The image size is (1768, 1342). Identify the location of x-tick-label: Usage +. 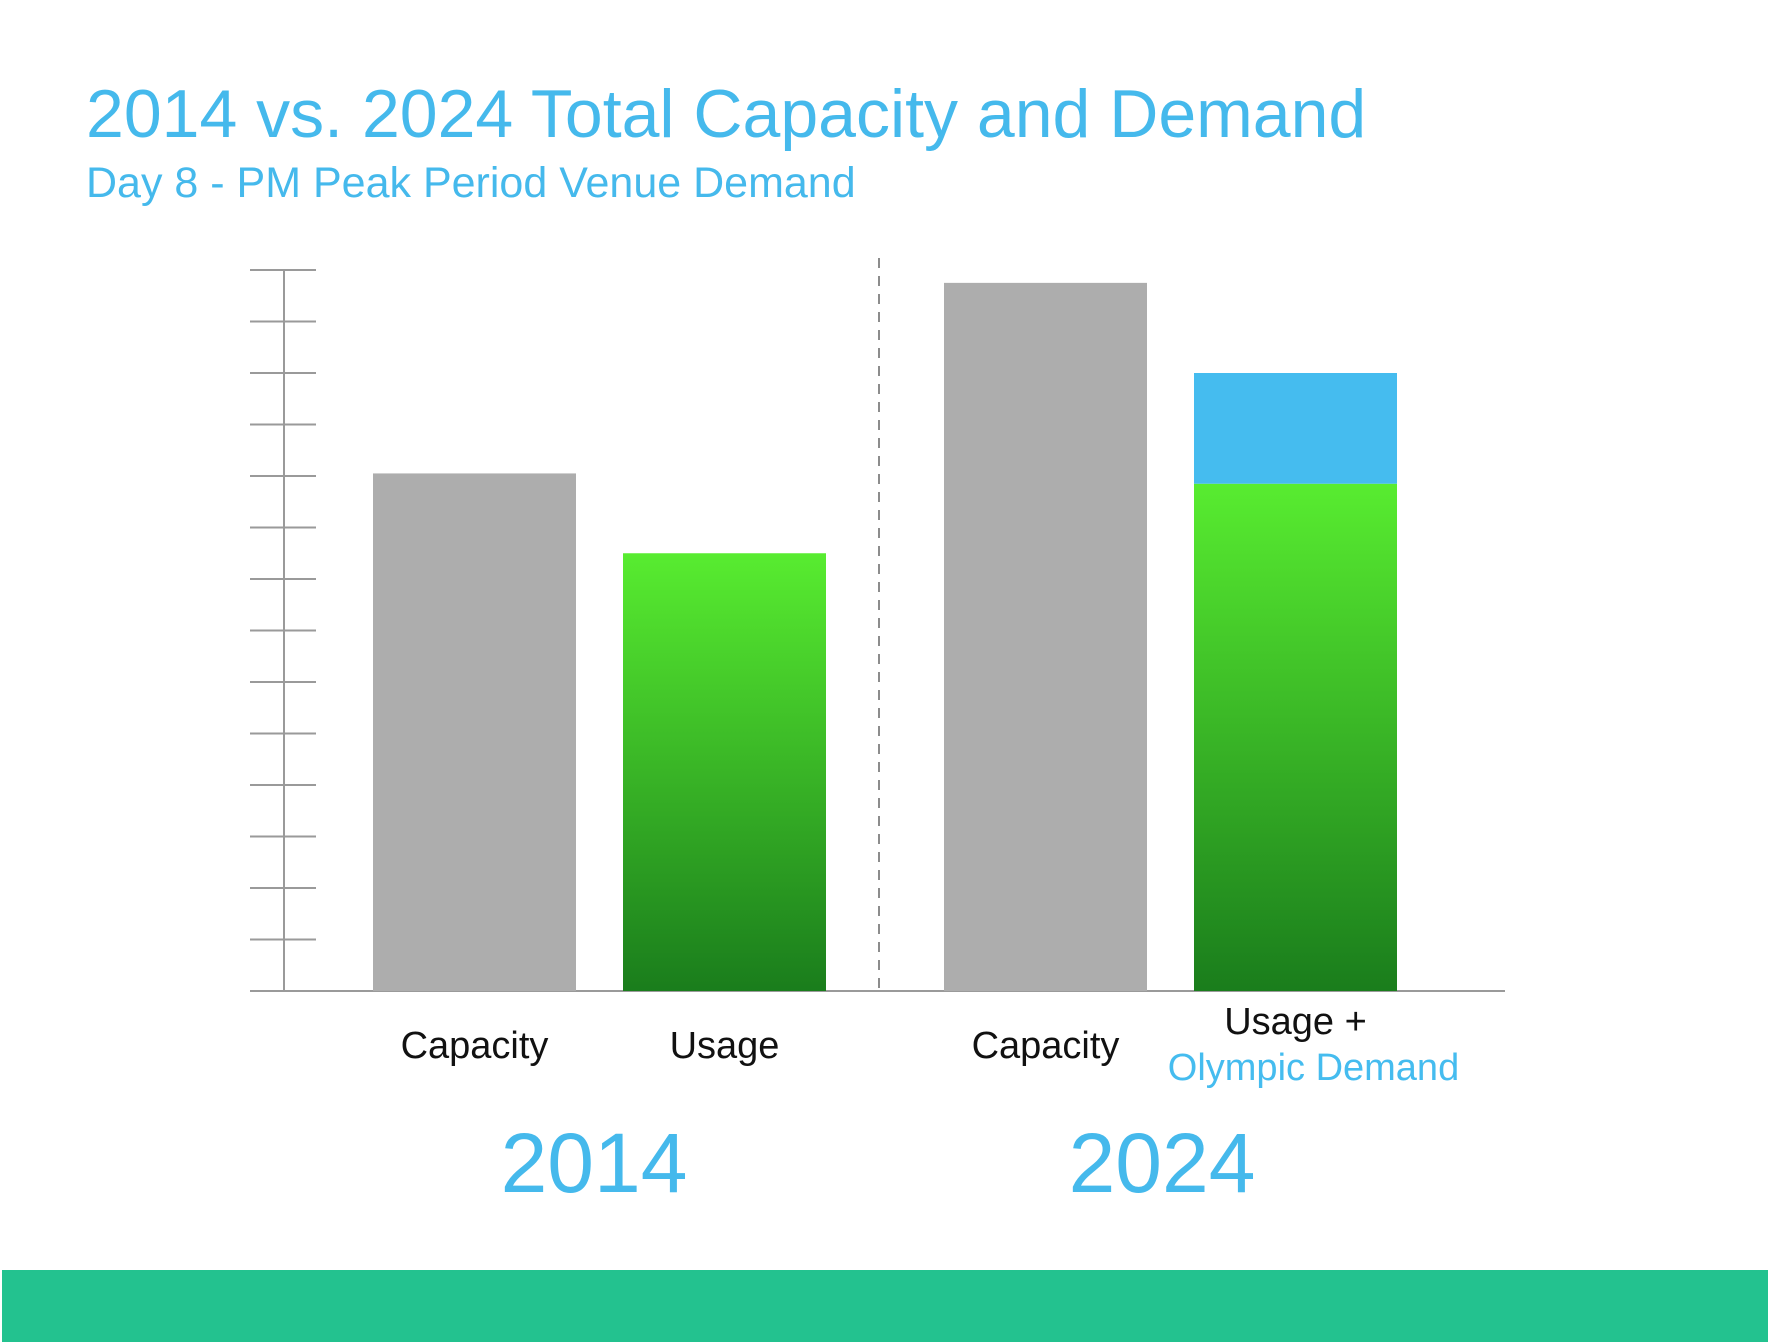
(1295, 1022).